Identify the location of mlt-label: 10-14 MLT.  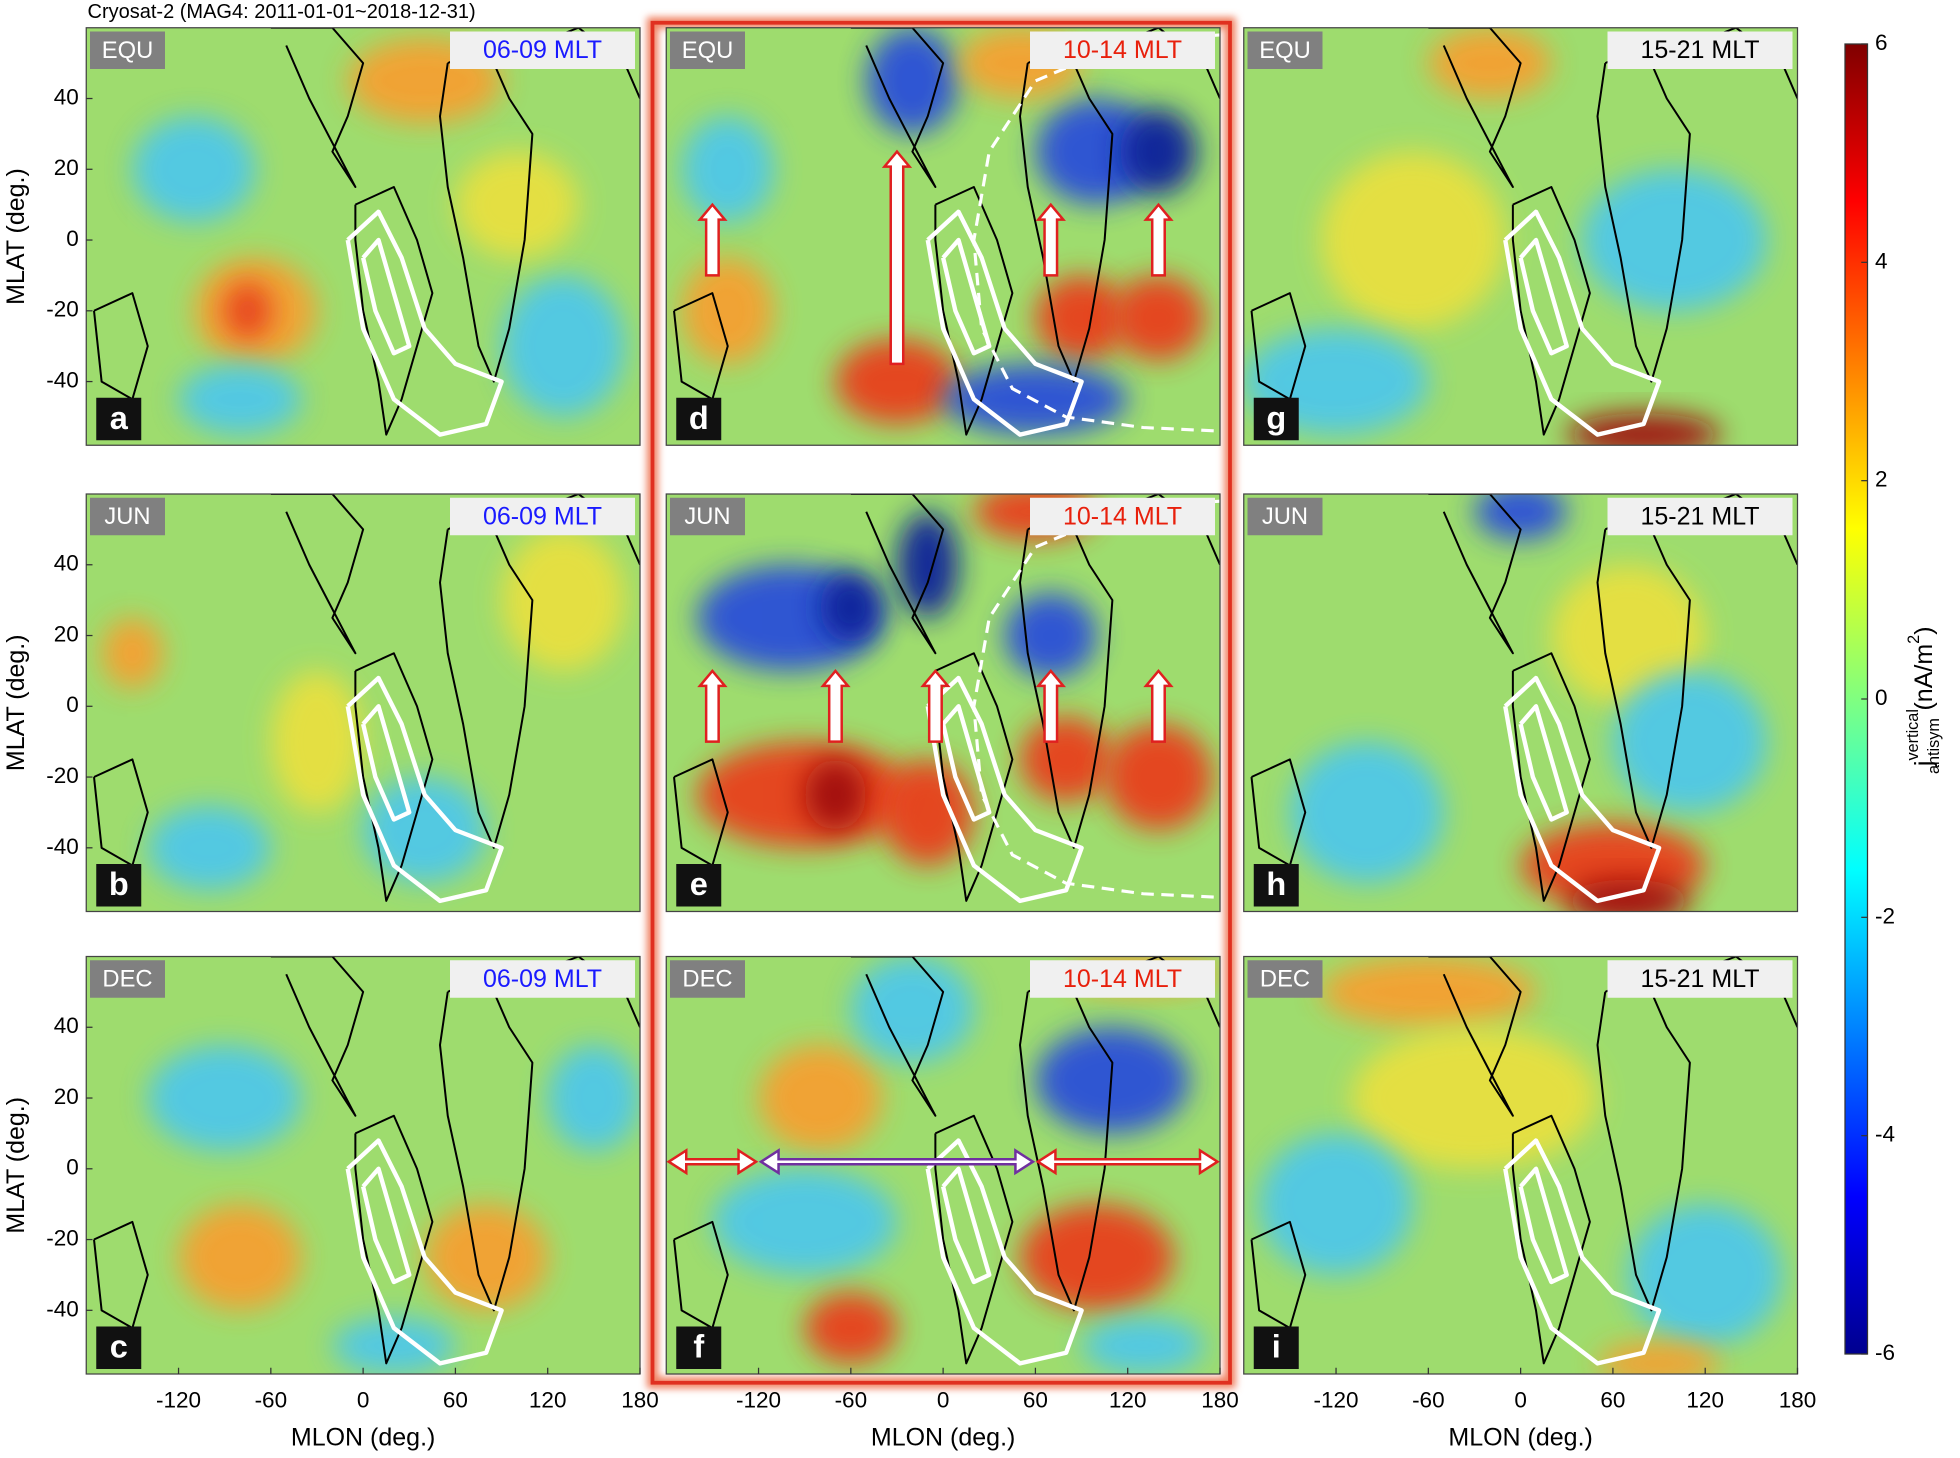
(1122, 50).